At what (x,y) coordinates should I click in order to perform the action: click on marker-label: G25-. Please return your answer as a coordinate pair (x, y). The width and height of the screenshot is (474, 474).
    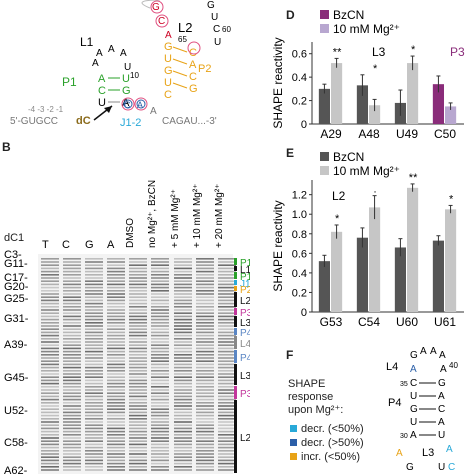
    Looking at the image, I should click on (16, 299).